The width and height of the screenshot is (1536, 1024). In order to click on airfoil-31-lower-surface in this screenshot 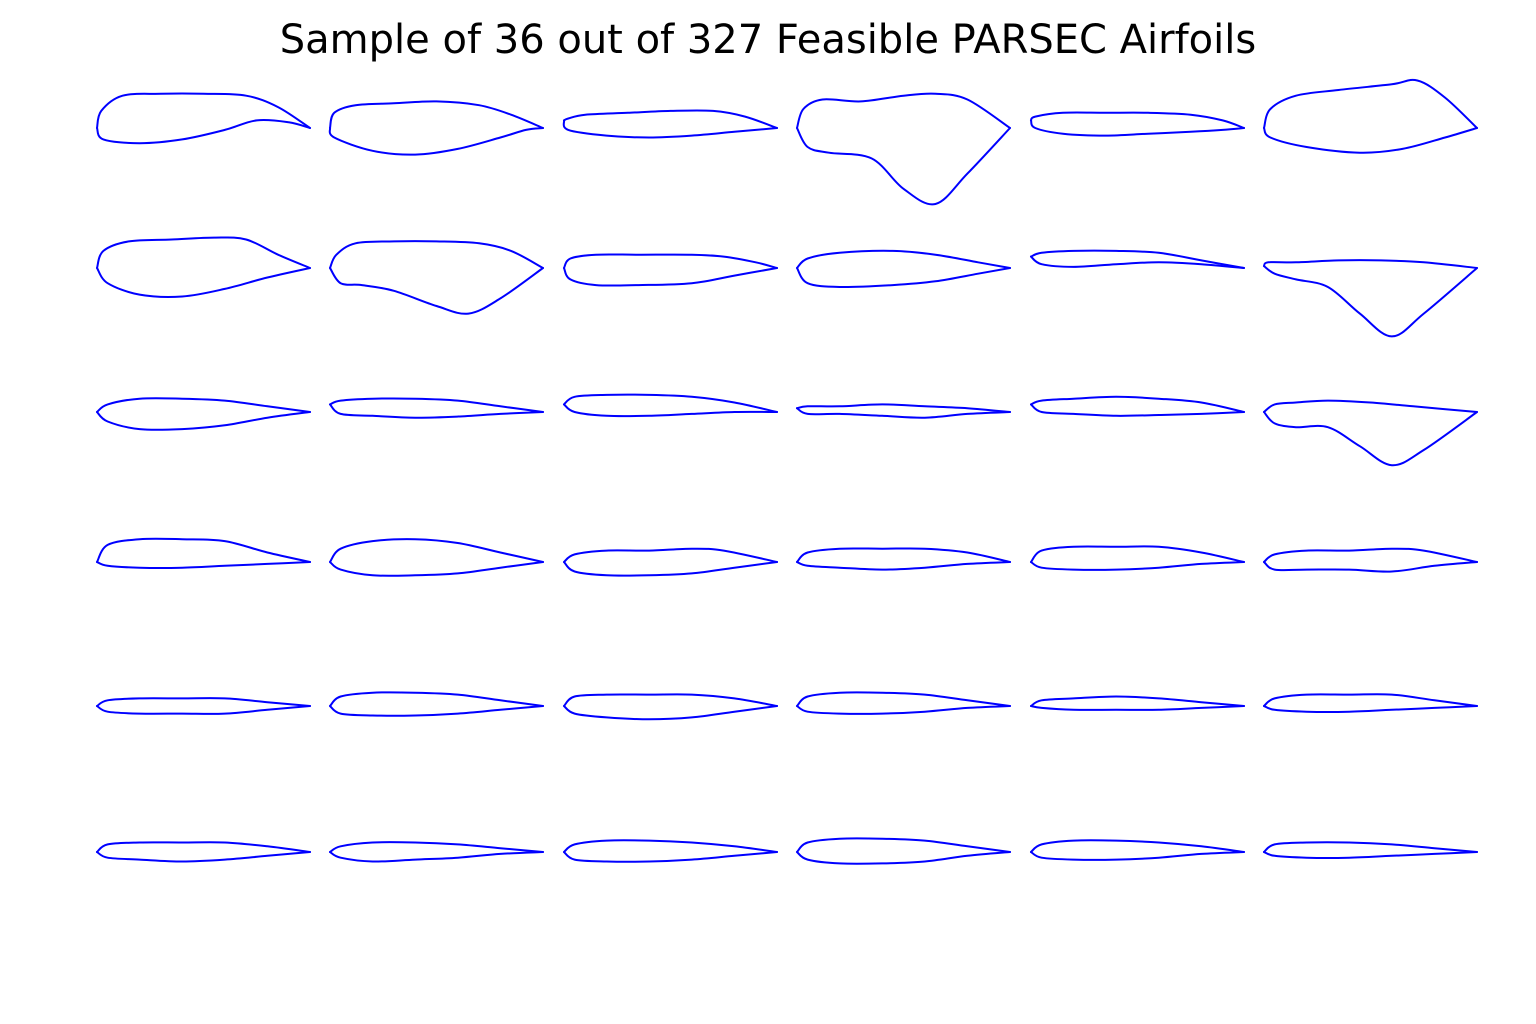, I will do `click(203, 857)`.